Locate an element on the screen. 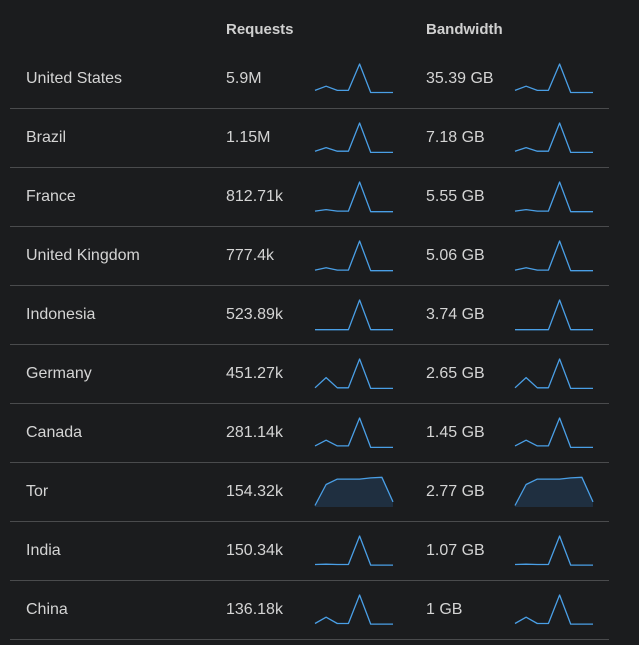  table-row: France 812.71k 5.55 GB is located at coordinates (309, 197).